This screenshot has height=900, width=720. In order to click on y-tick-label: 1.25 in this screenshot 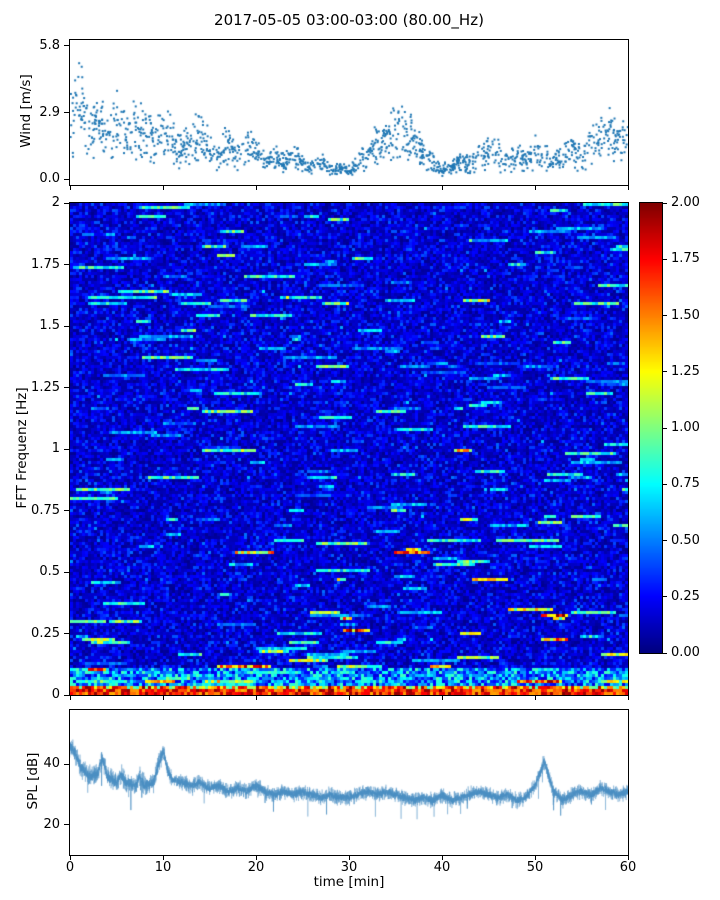, I will do `click(45, 387)`.